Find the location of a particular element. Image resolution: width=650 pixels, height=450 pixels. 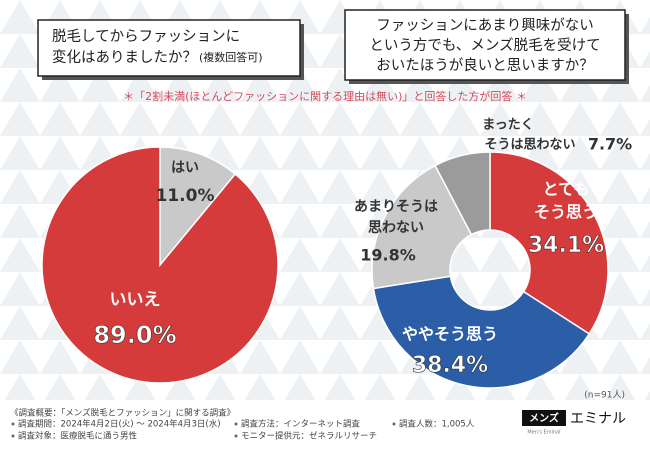

footer-item: モニター提供元：ゼネラルリサーチ is located at coordinates (309, 436).